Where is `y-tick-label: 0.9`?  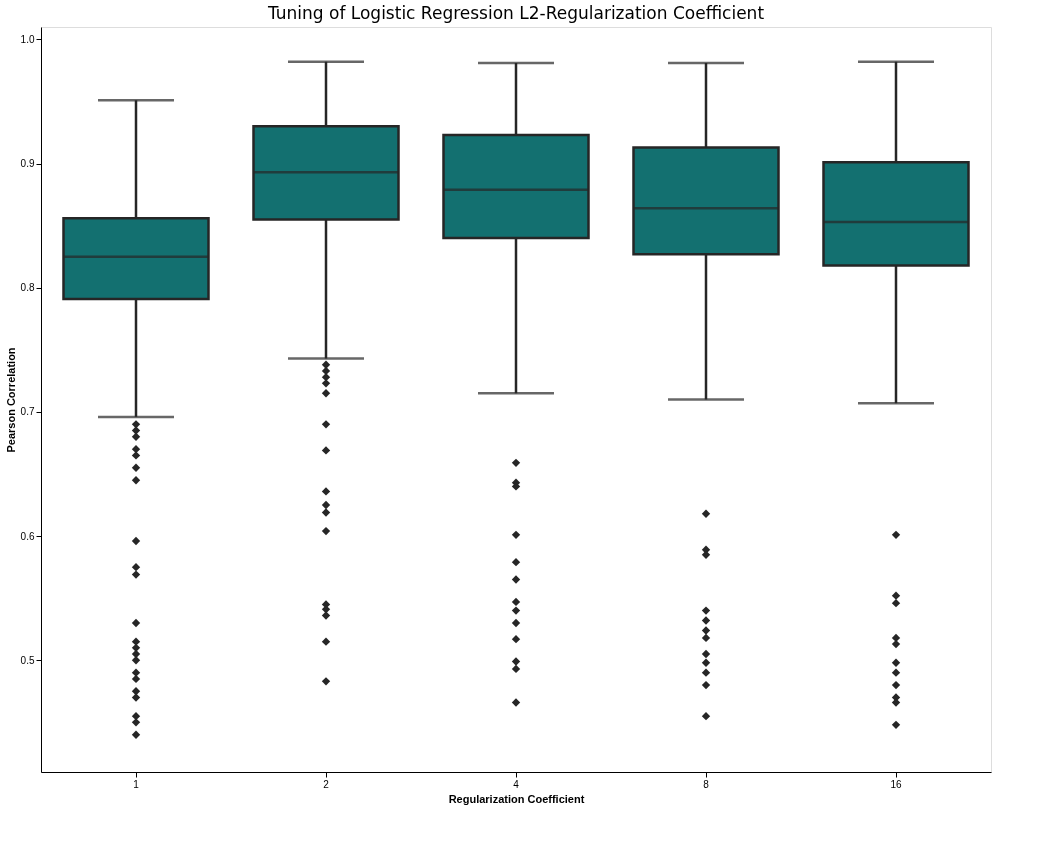
y-tick-label: 0.9 is located at coordinates (27, 164).